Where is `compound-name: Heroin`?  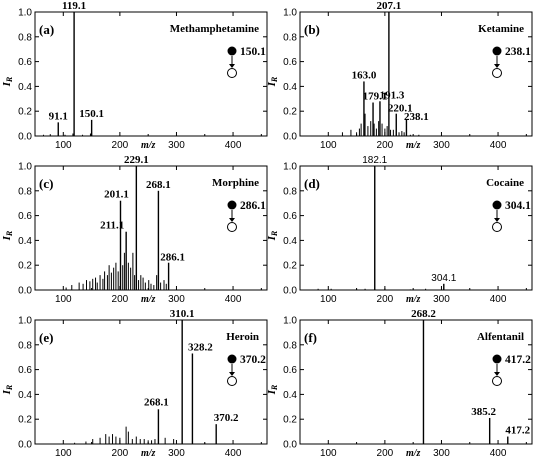 compound-name: Heroin is located at coordinates (242, 337).